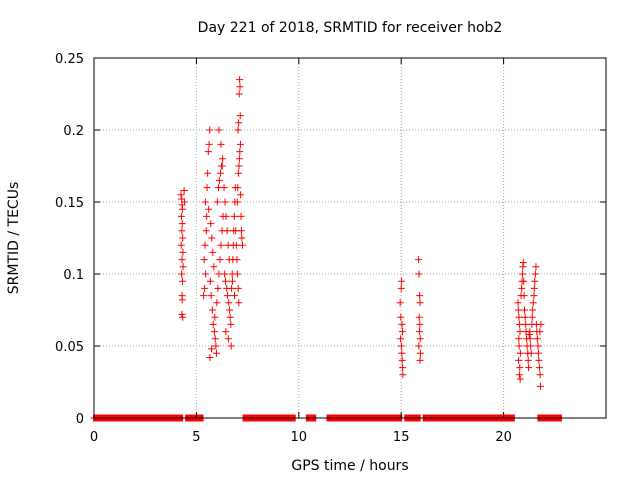 The width and height of the screenshot is (640, 480). Describe the element at coordinates (503, 437) in the screenshot. I see `x-tick-label: 20` at that location.